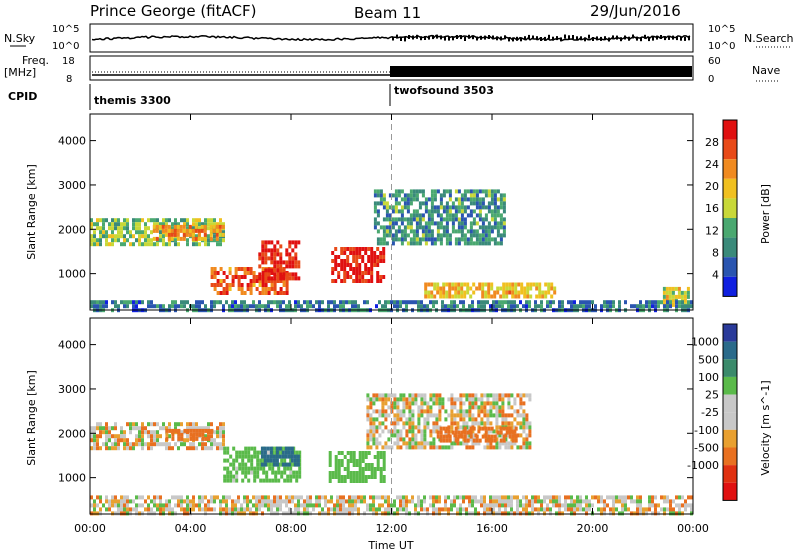  What do you see at coordinates (31, 418) in the screenshot?
I see `velocity-ylabel: Slant Range [km]` at bounding box center [31, 418].